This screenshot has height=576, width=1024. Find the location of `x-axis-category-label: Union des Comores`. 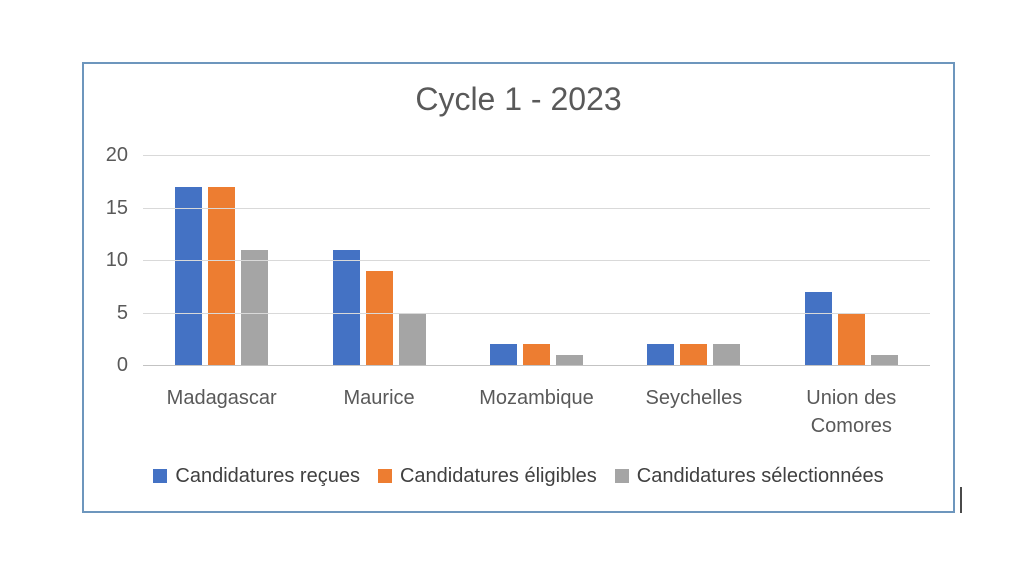

x-axis-category-label: Union des Comores is located at coordinates (851, 412).